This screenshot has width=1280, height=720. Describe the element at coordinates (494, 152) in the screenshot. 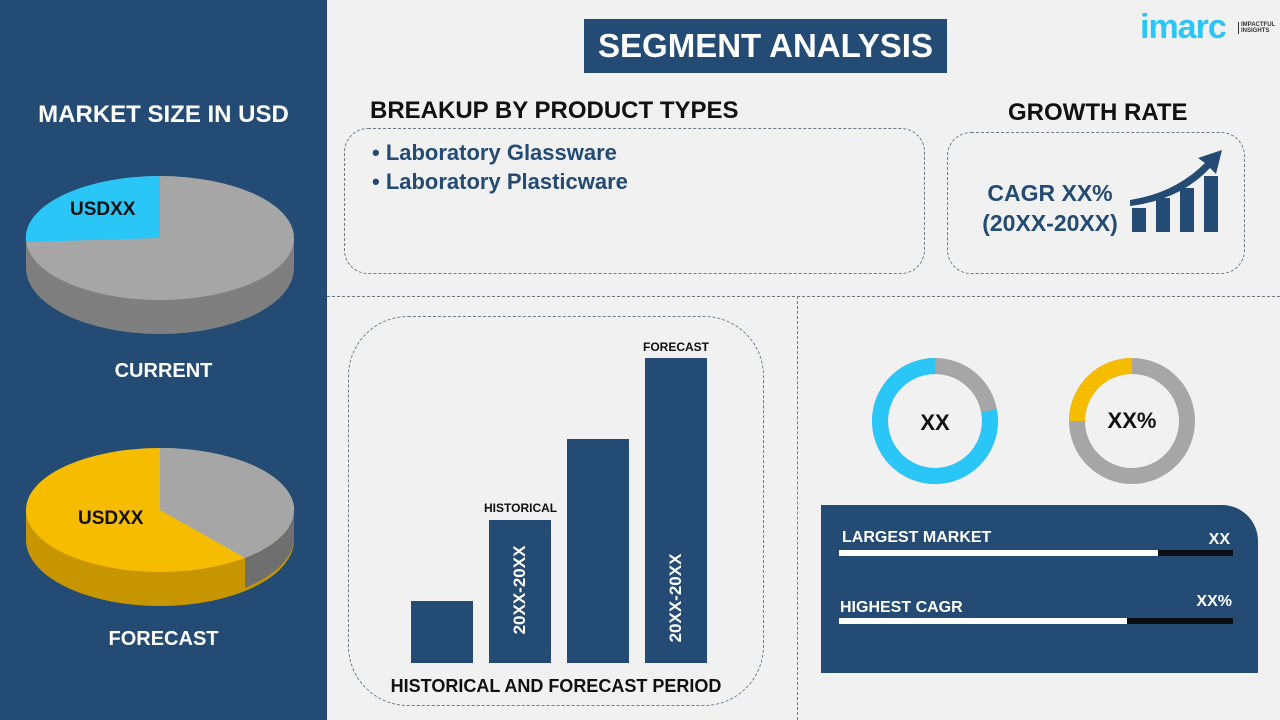

I see `breakup-item: • Laboratory Glassware` at that location.